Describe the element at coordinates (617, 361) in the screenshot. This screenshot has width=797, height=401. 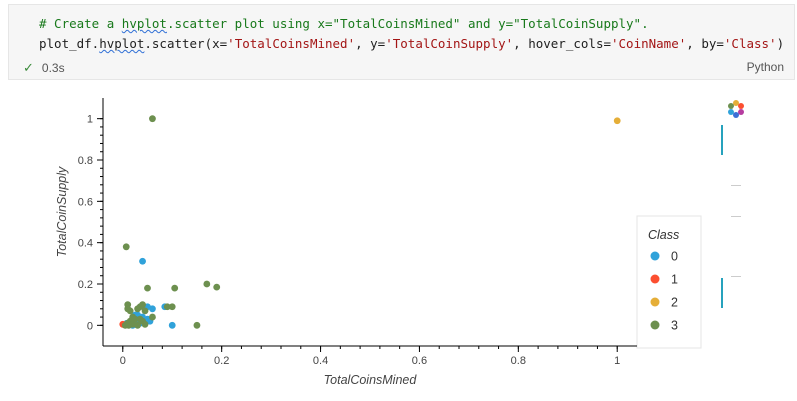
I see `x-tick-label: 1` at that location.